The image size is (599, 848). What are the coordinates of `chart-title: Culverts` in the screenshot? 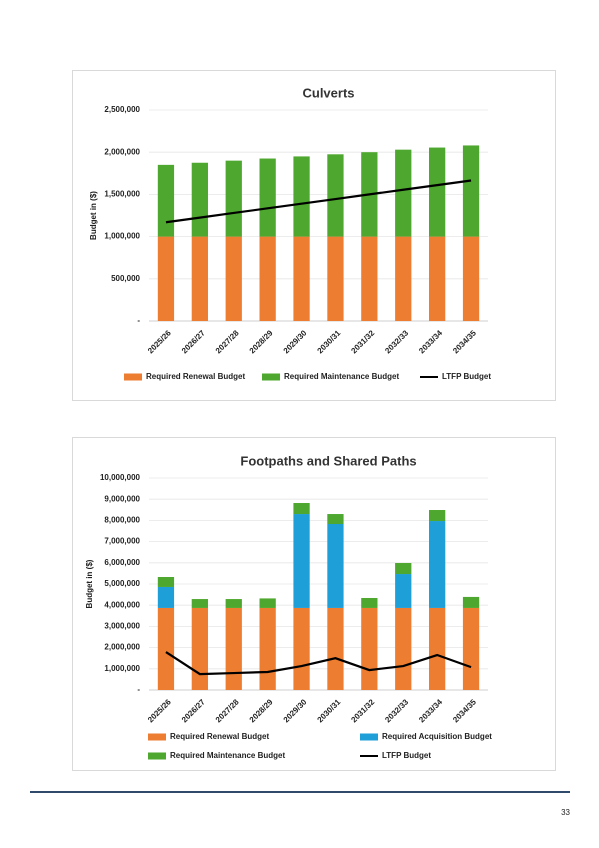 It's located at (328, 92).